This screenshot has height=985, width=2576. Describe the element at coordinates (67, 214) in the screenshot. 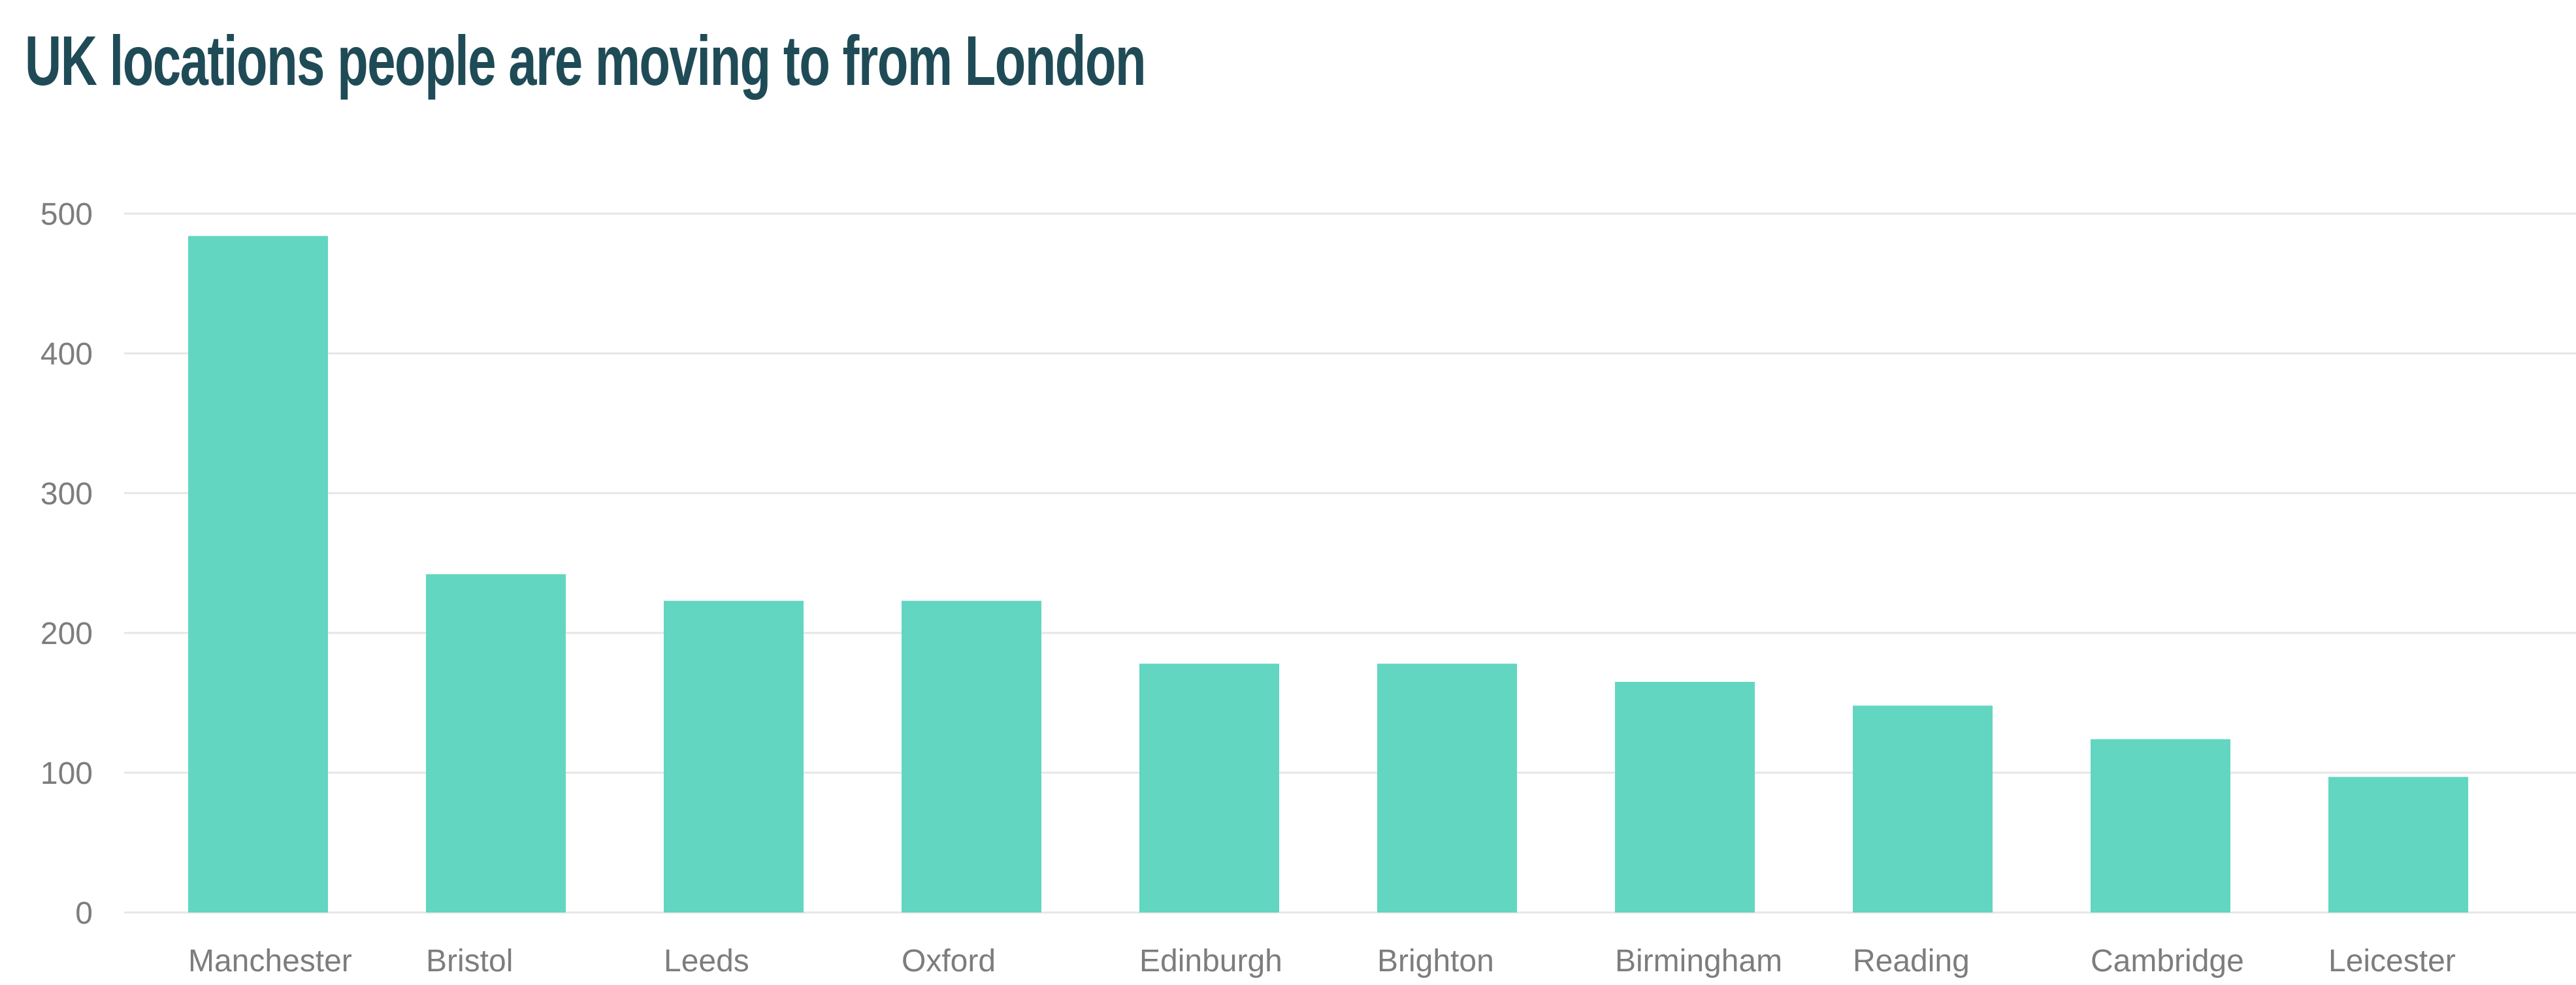

I see `y-tick-label: 500` at that location.